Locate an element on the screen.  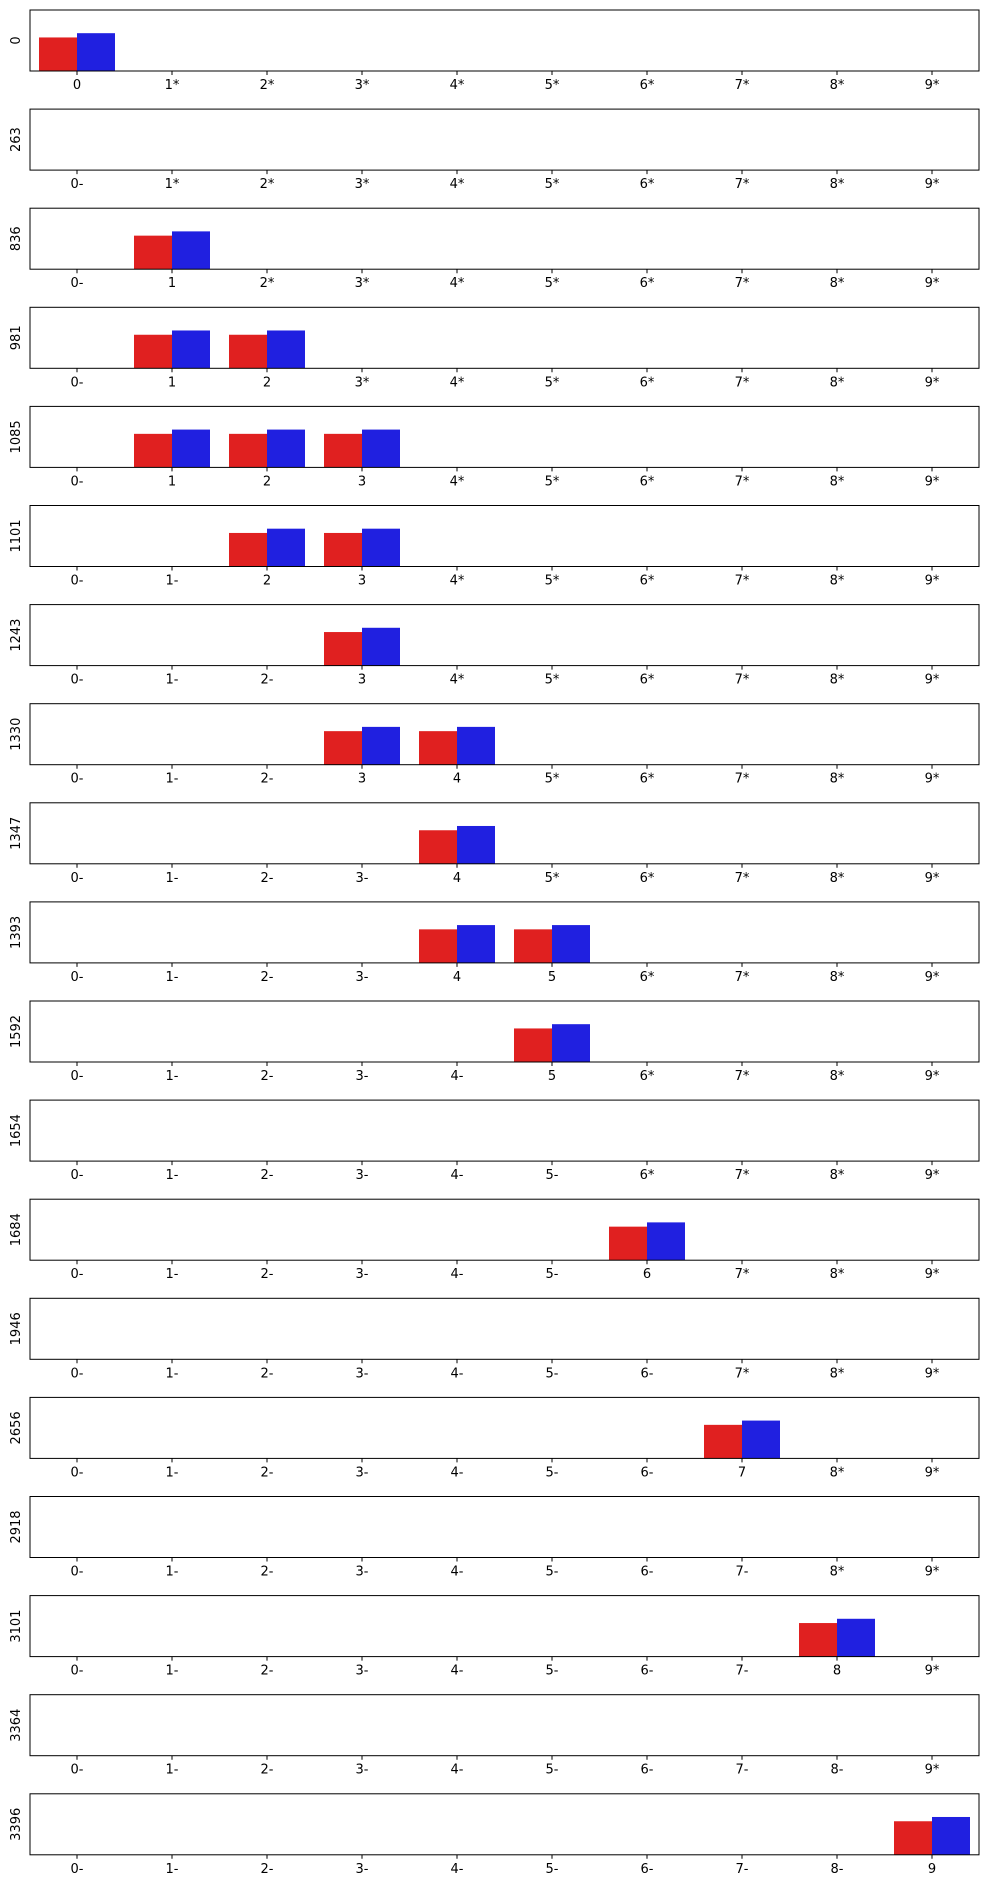
panel-16: 3101 0- 1- 2- 3- 4- 5- 6- 7- 8 9* is located at coordinates (494, 1637).